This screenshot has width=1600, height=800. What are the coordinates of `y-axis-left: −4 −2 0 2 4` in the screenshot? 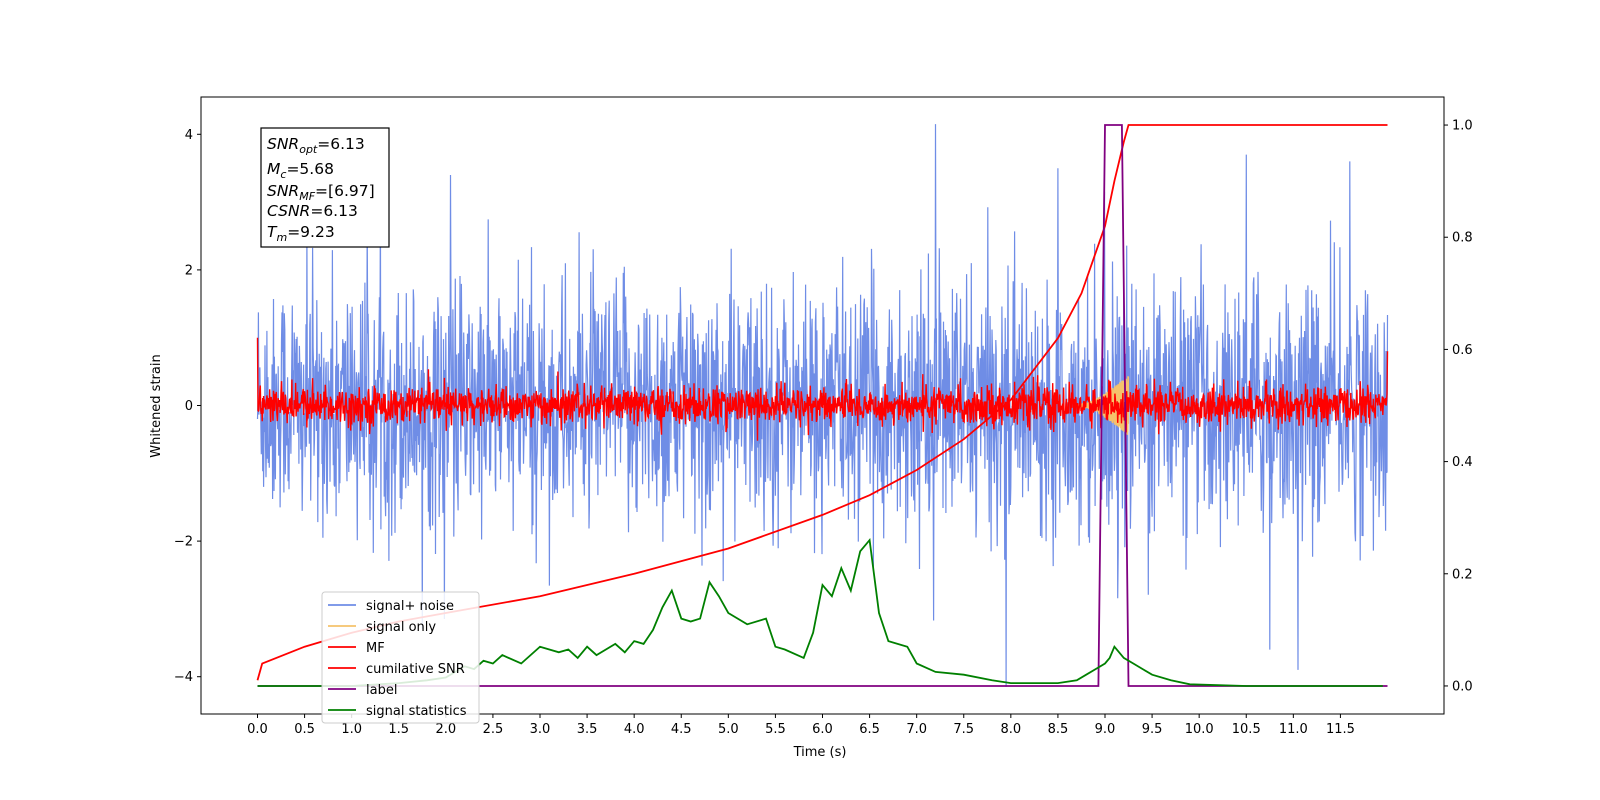 It's located at (187, 406).